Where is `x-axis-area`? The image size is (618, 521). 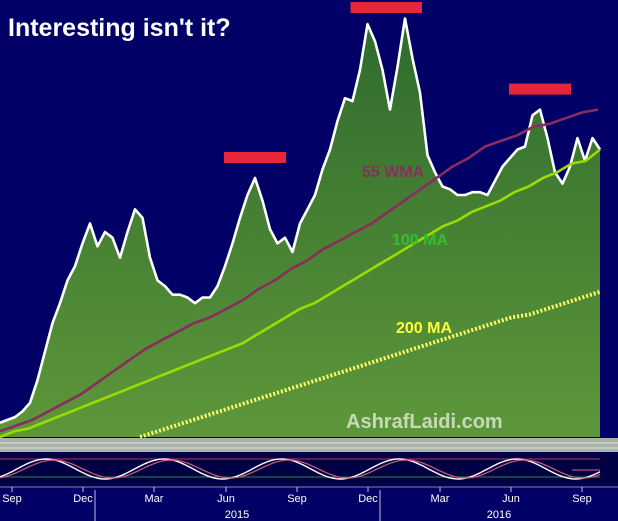 x-axis-area is located at coordinates (309, 503).